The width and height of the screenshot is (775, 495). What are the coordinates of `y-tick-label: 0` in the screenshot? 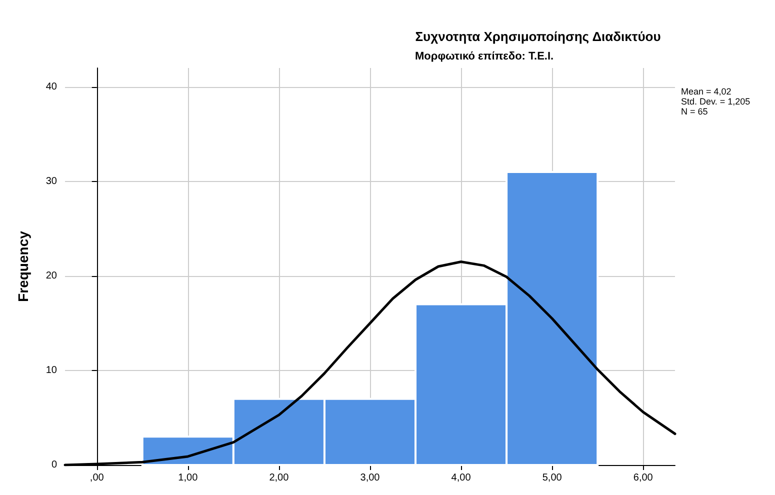 It's located at (54, 465).